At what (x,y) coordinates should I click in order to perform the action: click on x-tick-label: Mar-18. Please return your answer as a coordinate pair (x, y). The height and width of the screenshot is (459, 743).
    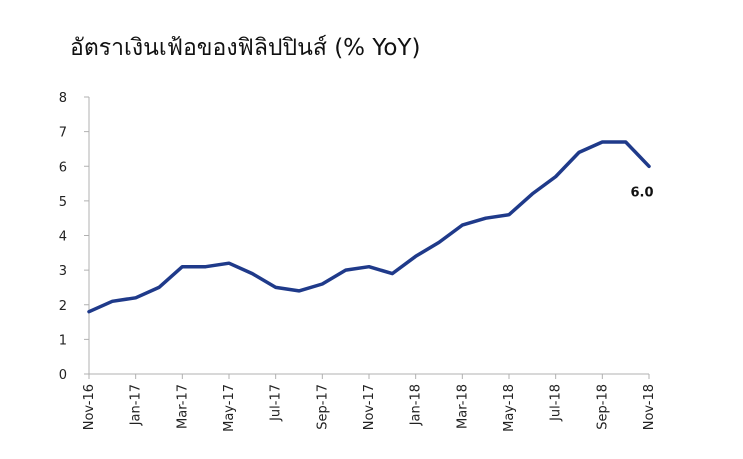
    Looking at the image, I should click on (462, 406).